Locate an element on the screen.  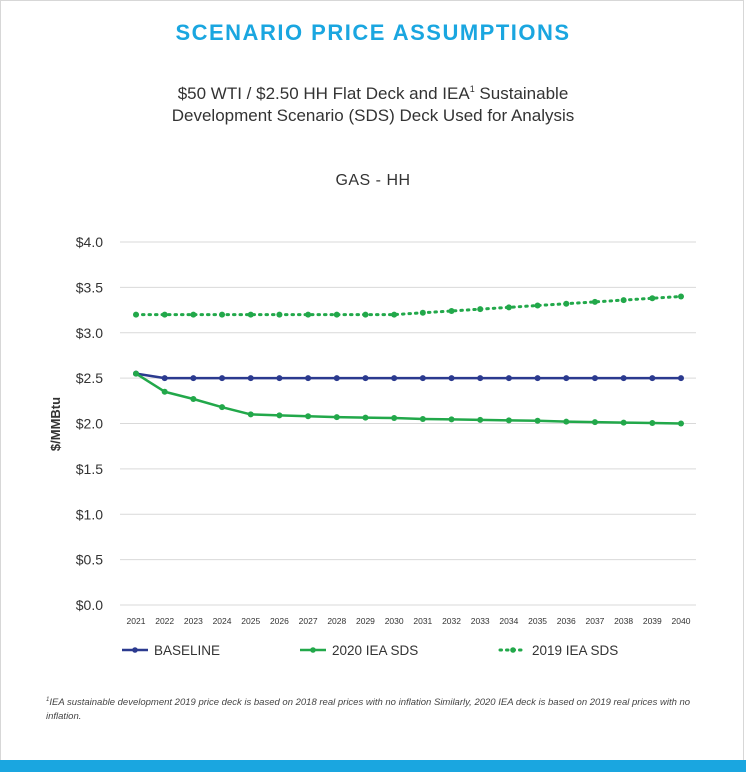
x-tick-label: 2032 is located at coordinates (451, 621).